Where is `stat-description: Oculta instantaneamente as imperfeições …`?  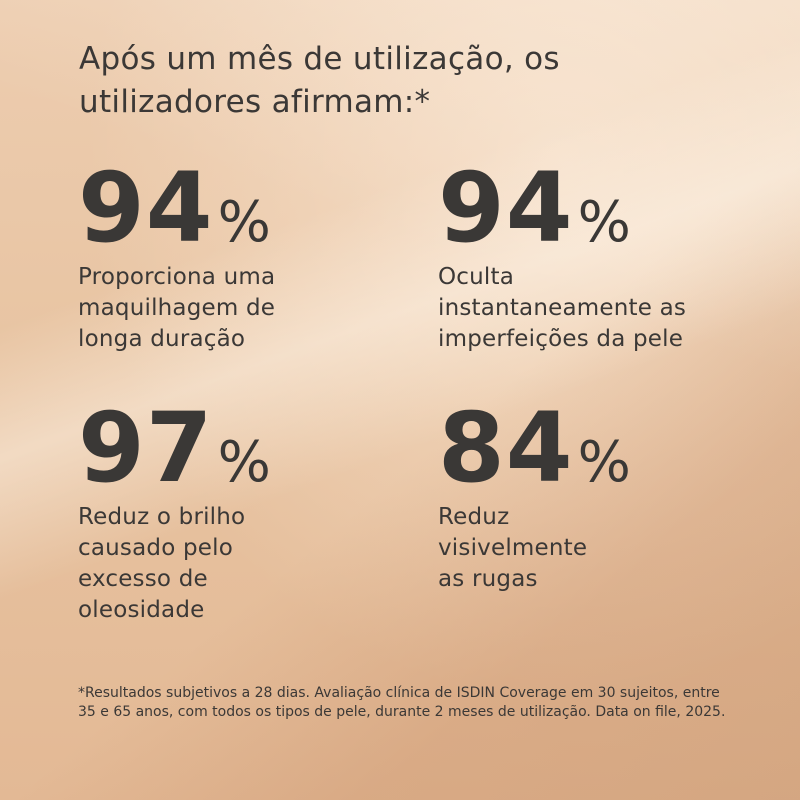 stat-description: Oculta instantaneamente as imperfeições … is located at coordinates (562, 308).